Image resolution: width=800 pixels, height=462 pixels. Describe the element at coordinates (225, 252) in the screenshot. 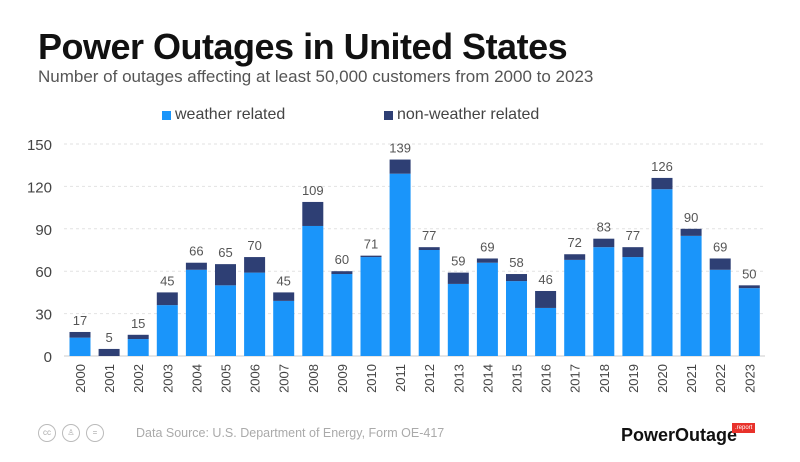

I see `data-label: 65` at that location.